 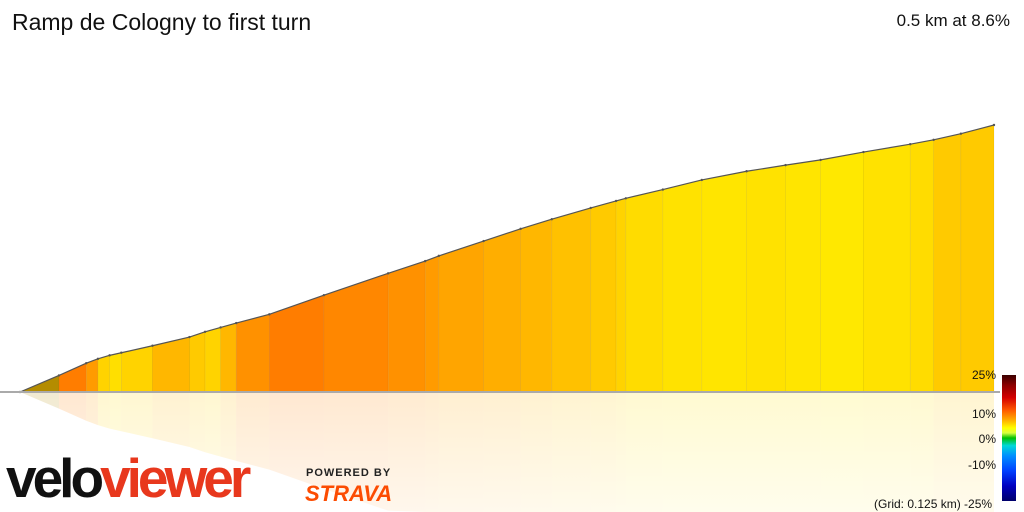 What do you see at coordinates (953, 20) in the screenshot?
I see `segment-summary: 0.5 km at 8.6%` at bounding box center [953, 20].